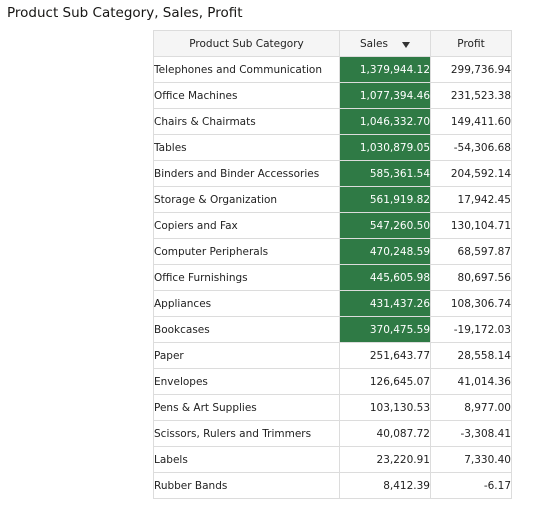 The height and width of the screenshot is (512, 556). I want to click on table-row: Rubber Bands 8,412.39 -6.17, so click(332, 485).